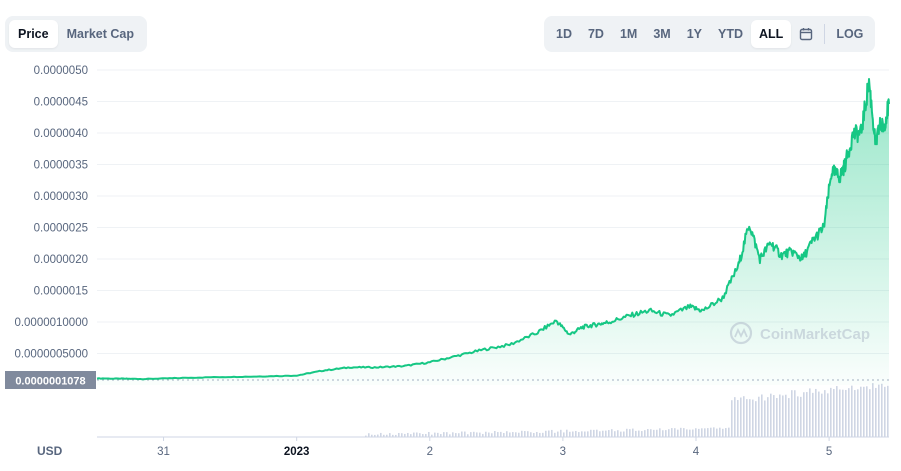 The height and width of the screenshot is (471, 901). Describe the element at coordinates (100, 34) in the screenshot. I see `market-cap-tab: Market Cap` at that location.